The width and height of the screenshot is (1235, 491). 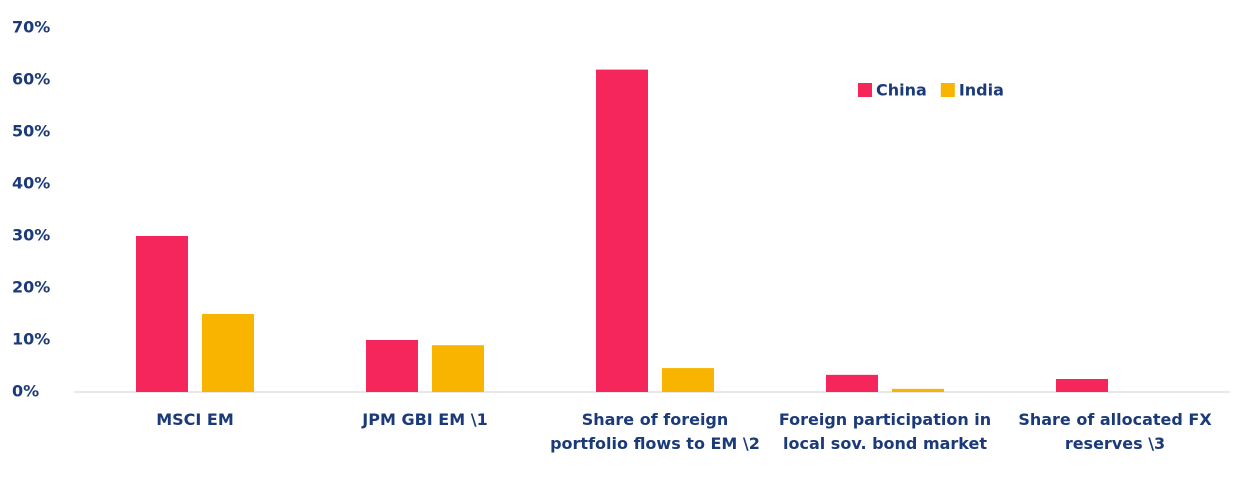 I want to click on y-tick-label: 20%, so click(x=31, y=287).